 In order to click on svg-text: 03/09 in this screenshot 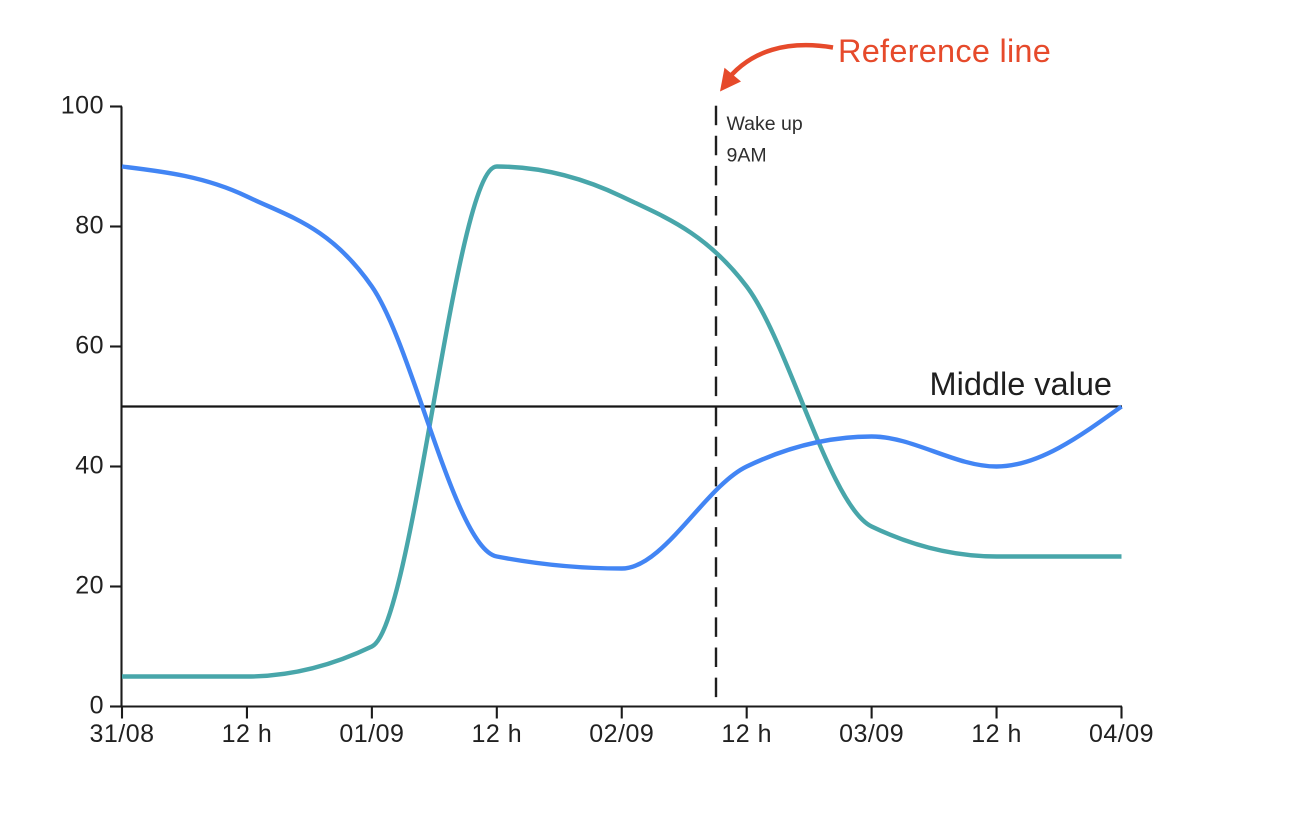, I will do `click(871, 734)`.